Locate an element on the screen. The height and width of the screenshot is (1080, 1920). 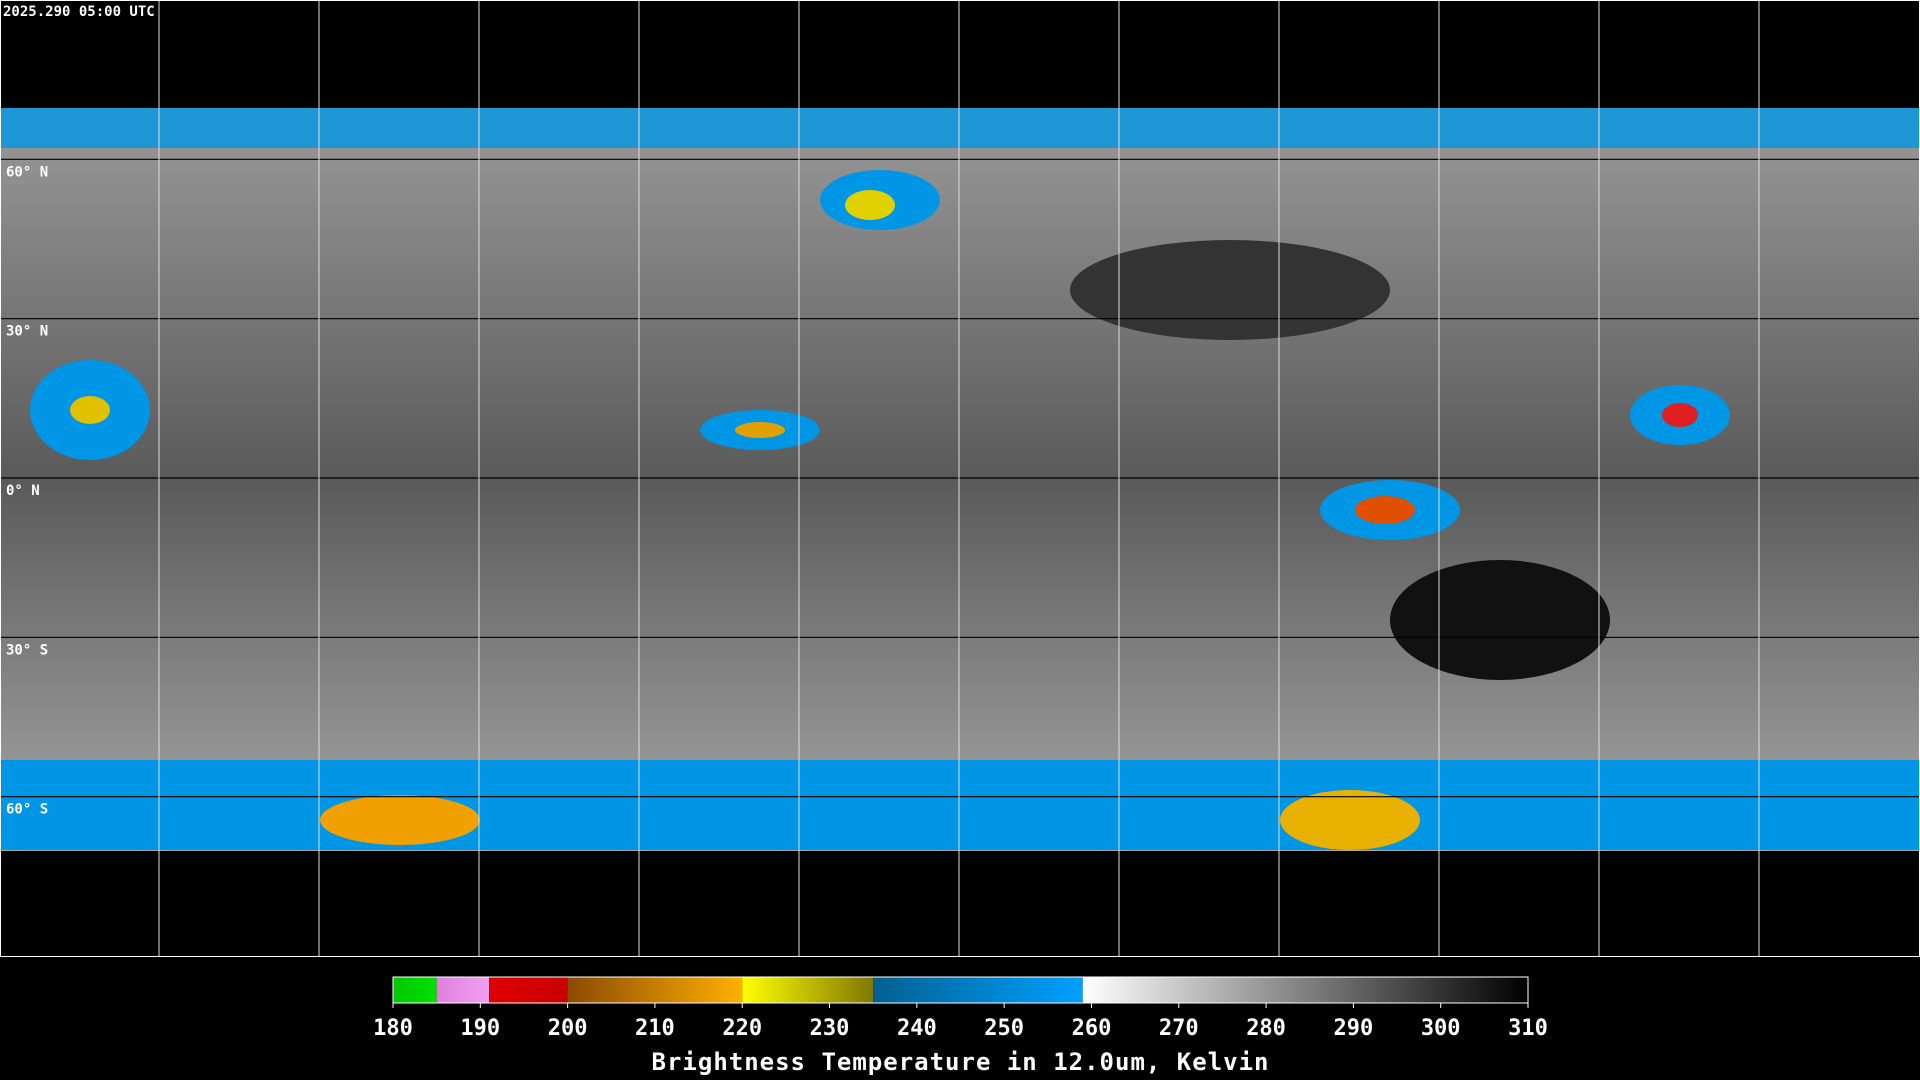
latitude-label: 30° N is located at coordinates (27, 332).